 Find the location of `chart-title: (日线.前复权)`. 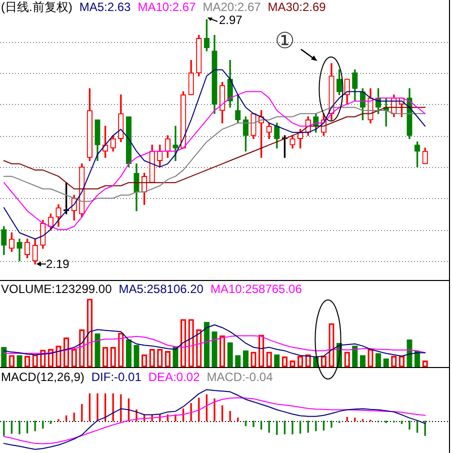

chart-title: (日线.前复权) is located at coordinates (36, 7).